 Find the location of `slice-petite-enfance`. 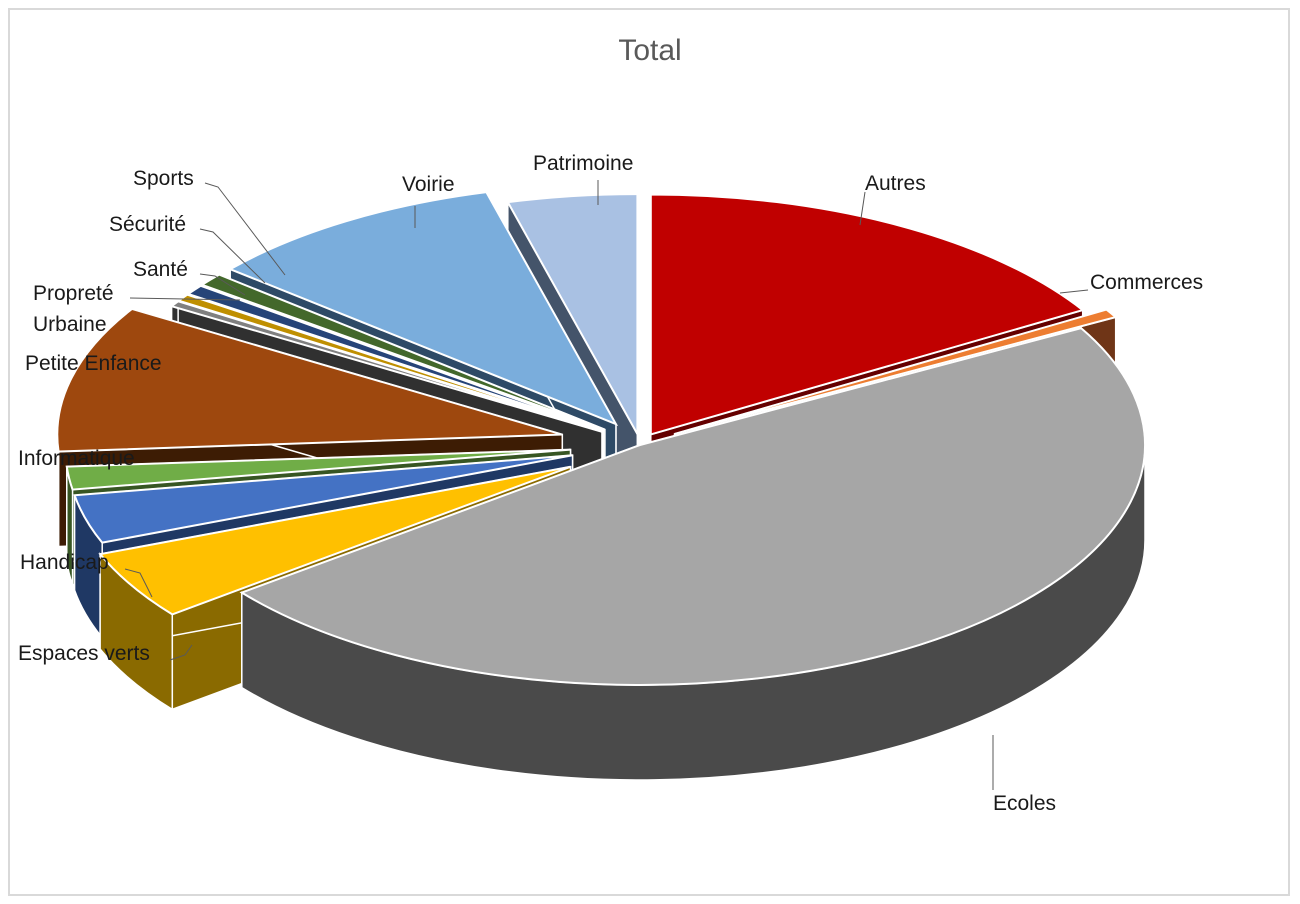

slice-petite-enfance is located at coordinates (309, 380).